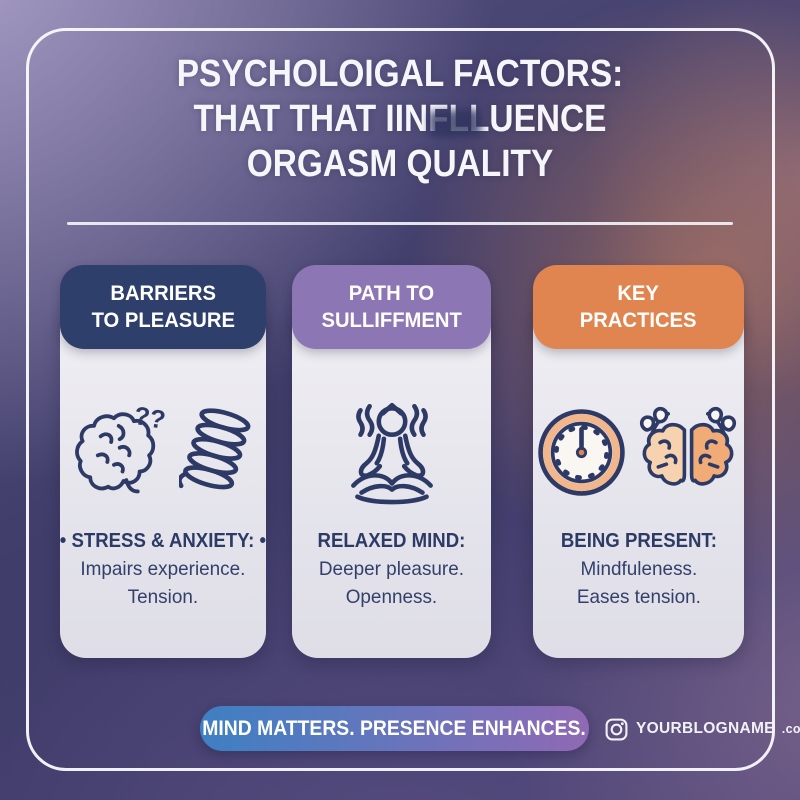 This screenshot has width=800, height=800. I want to click on brain-growth-icon, so click(688, 452).